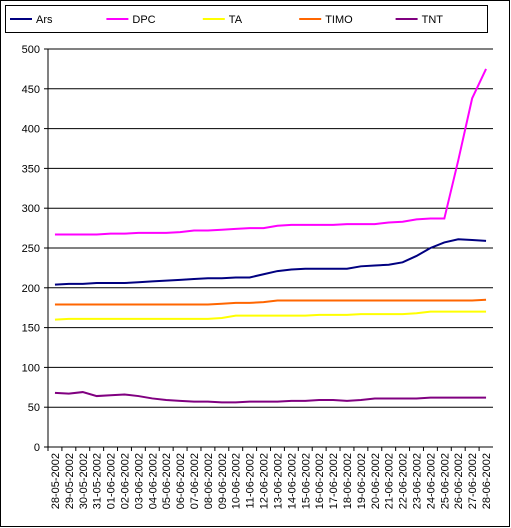  What do you see at coordinates (84, 481) in the screenshot?
I see `x-tick-label: 30-05-2002` at bounding box center [84, 481].